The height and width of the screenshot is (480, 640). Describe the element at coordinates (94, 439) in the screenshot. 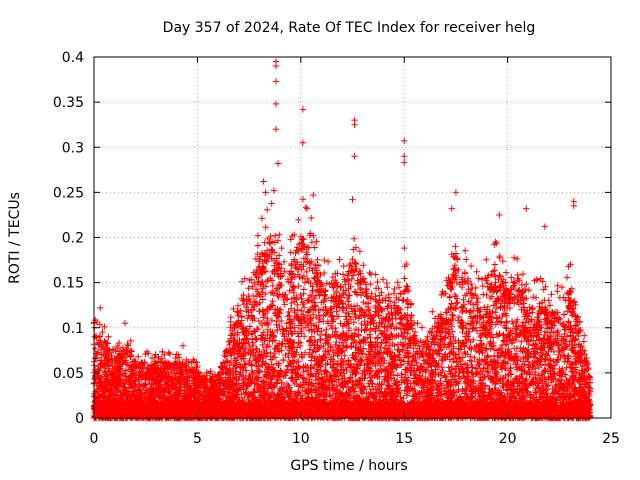

I see `x-tick-label: 0` at that location.